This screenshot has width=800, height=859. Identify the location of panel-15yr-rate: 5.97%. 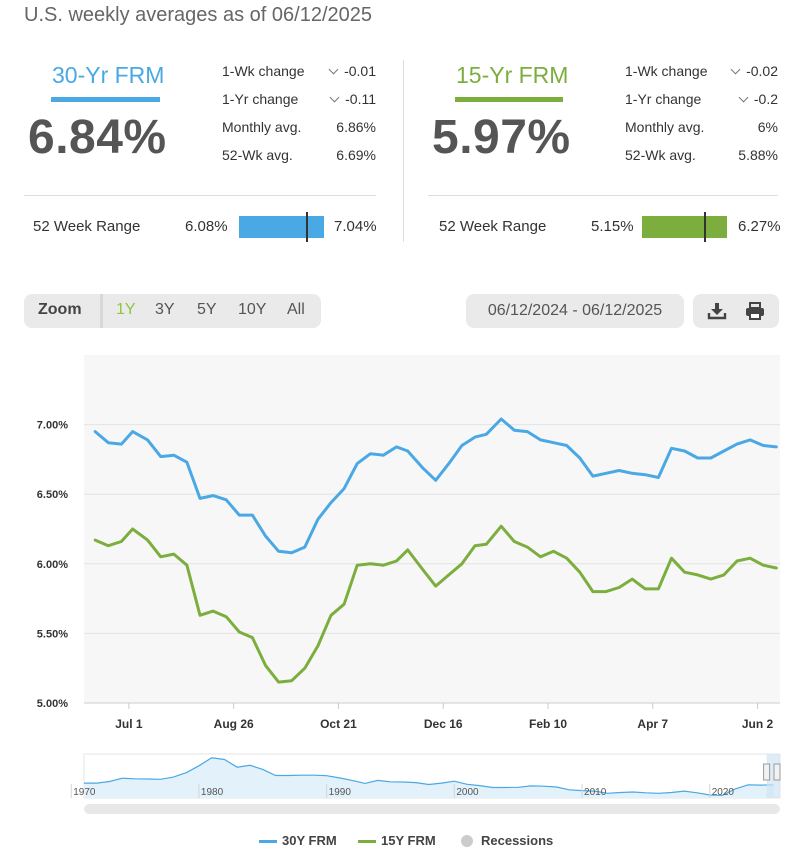
(501, 137).